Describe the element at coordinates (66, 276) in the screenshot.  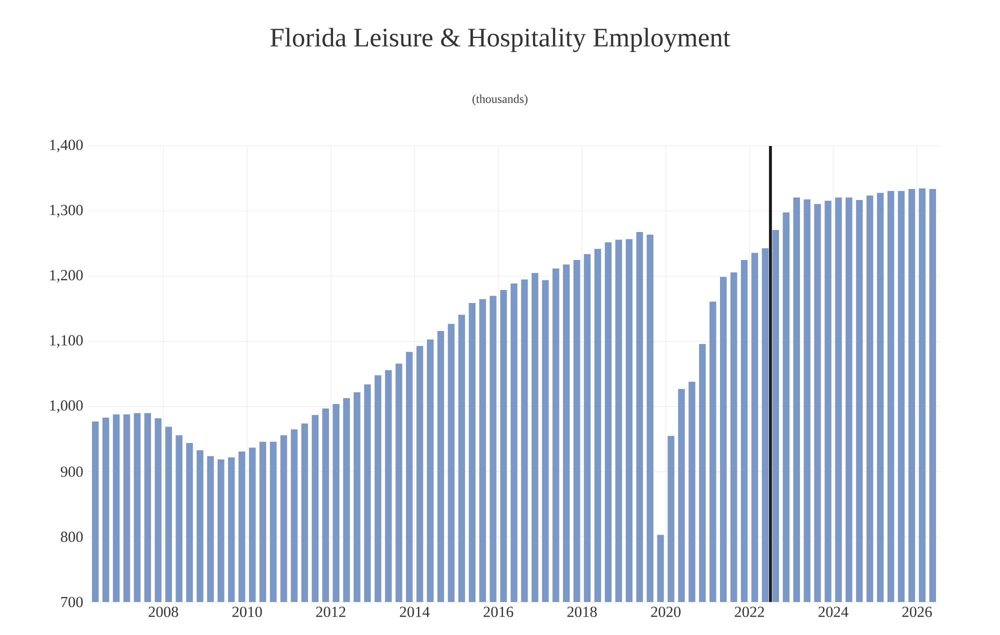
I see `y-tick-label: 1,200` at that location.